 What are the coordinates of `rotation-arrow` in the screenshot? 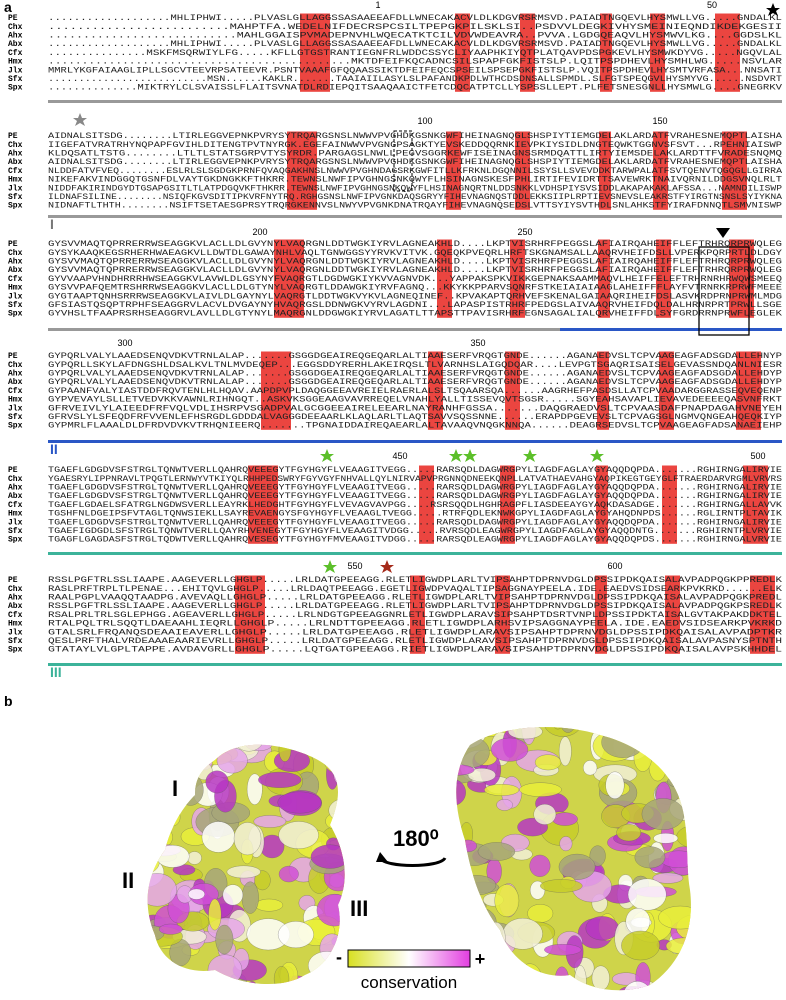 It's located at (412, 861).